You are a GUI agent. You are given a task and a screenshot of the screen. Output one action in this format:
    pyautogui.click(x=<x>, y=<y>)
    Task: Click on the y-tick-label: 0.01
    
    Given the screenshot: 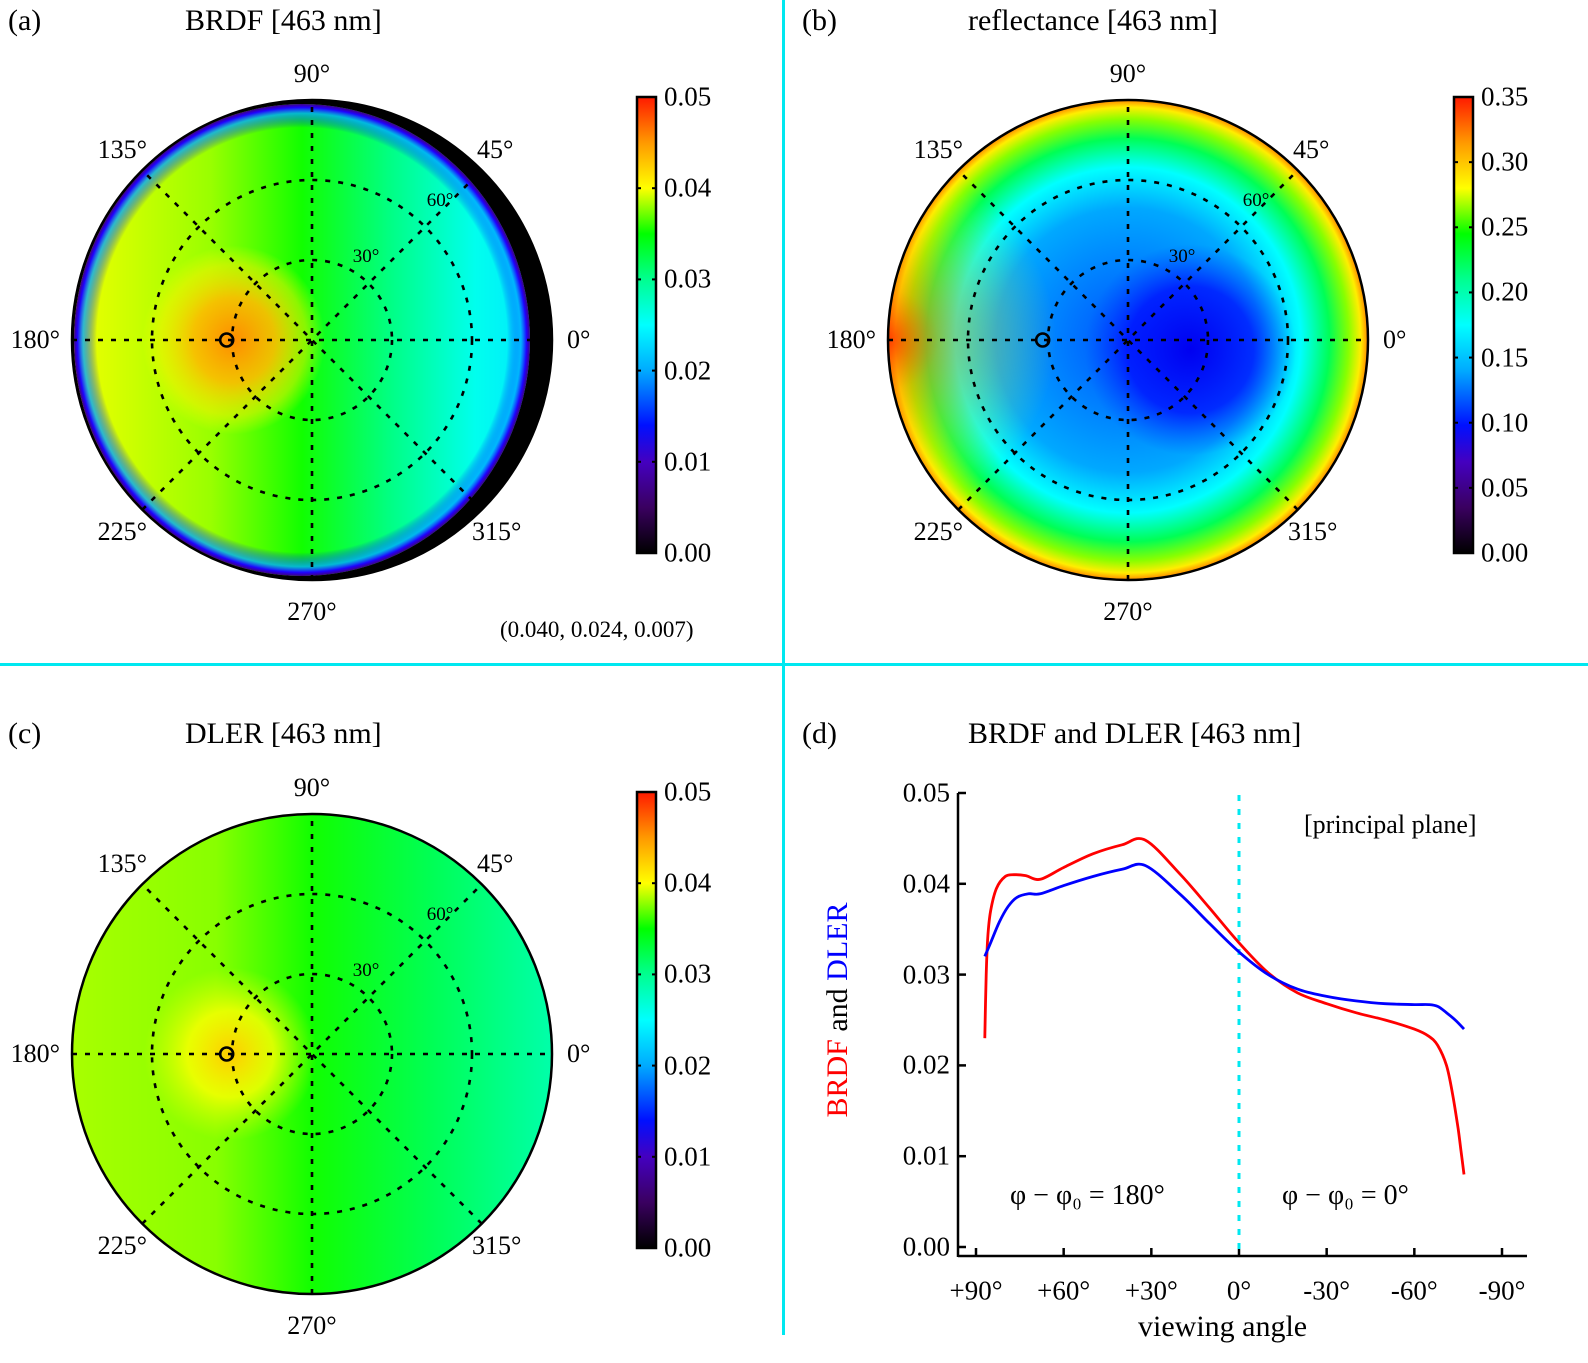 What is the action you would take?
    pyautogui.click(x=926, y=1155)
    